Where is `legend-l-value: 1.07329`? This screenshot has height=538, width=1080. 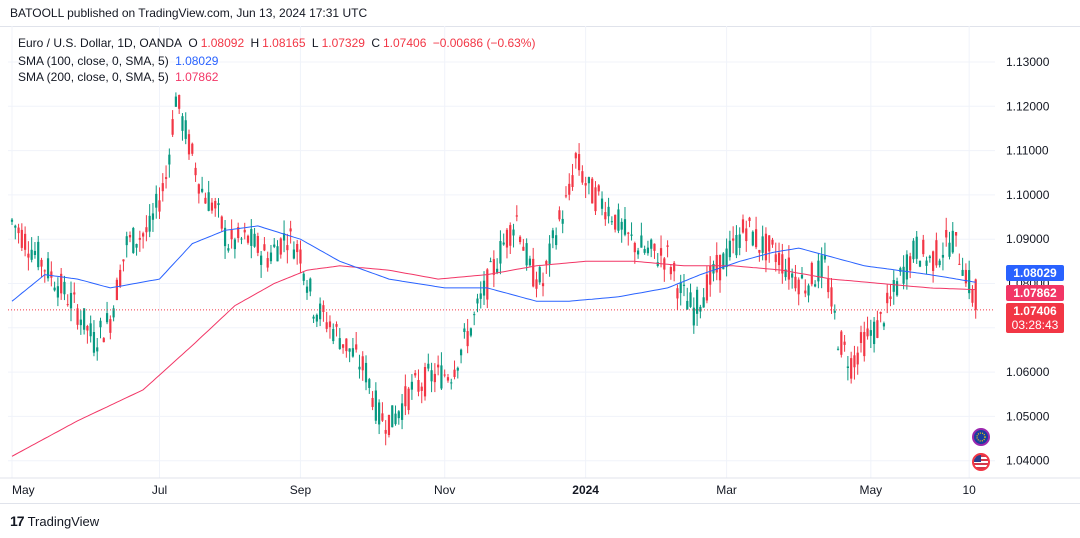 legend-l-value: 1.07329 is located at coordinates (343, 43).